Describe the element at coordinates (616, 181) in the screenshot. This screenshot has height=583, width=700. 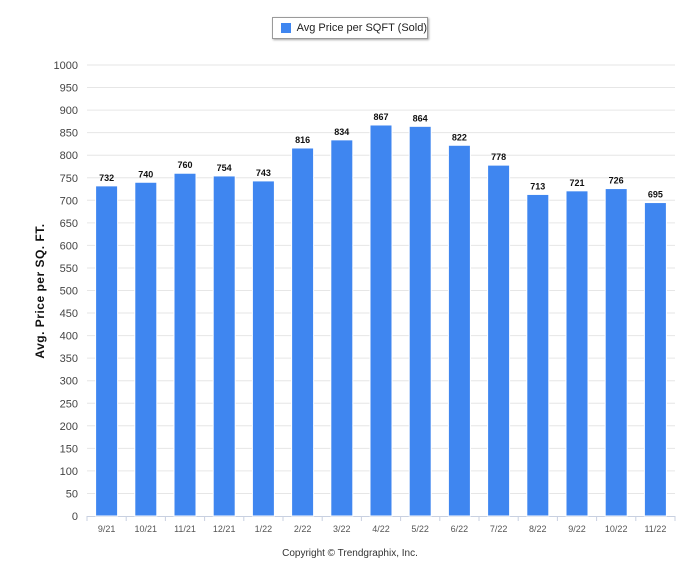
I see `data-label: 726` at that location.